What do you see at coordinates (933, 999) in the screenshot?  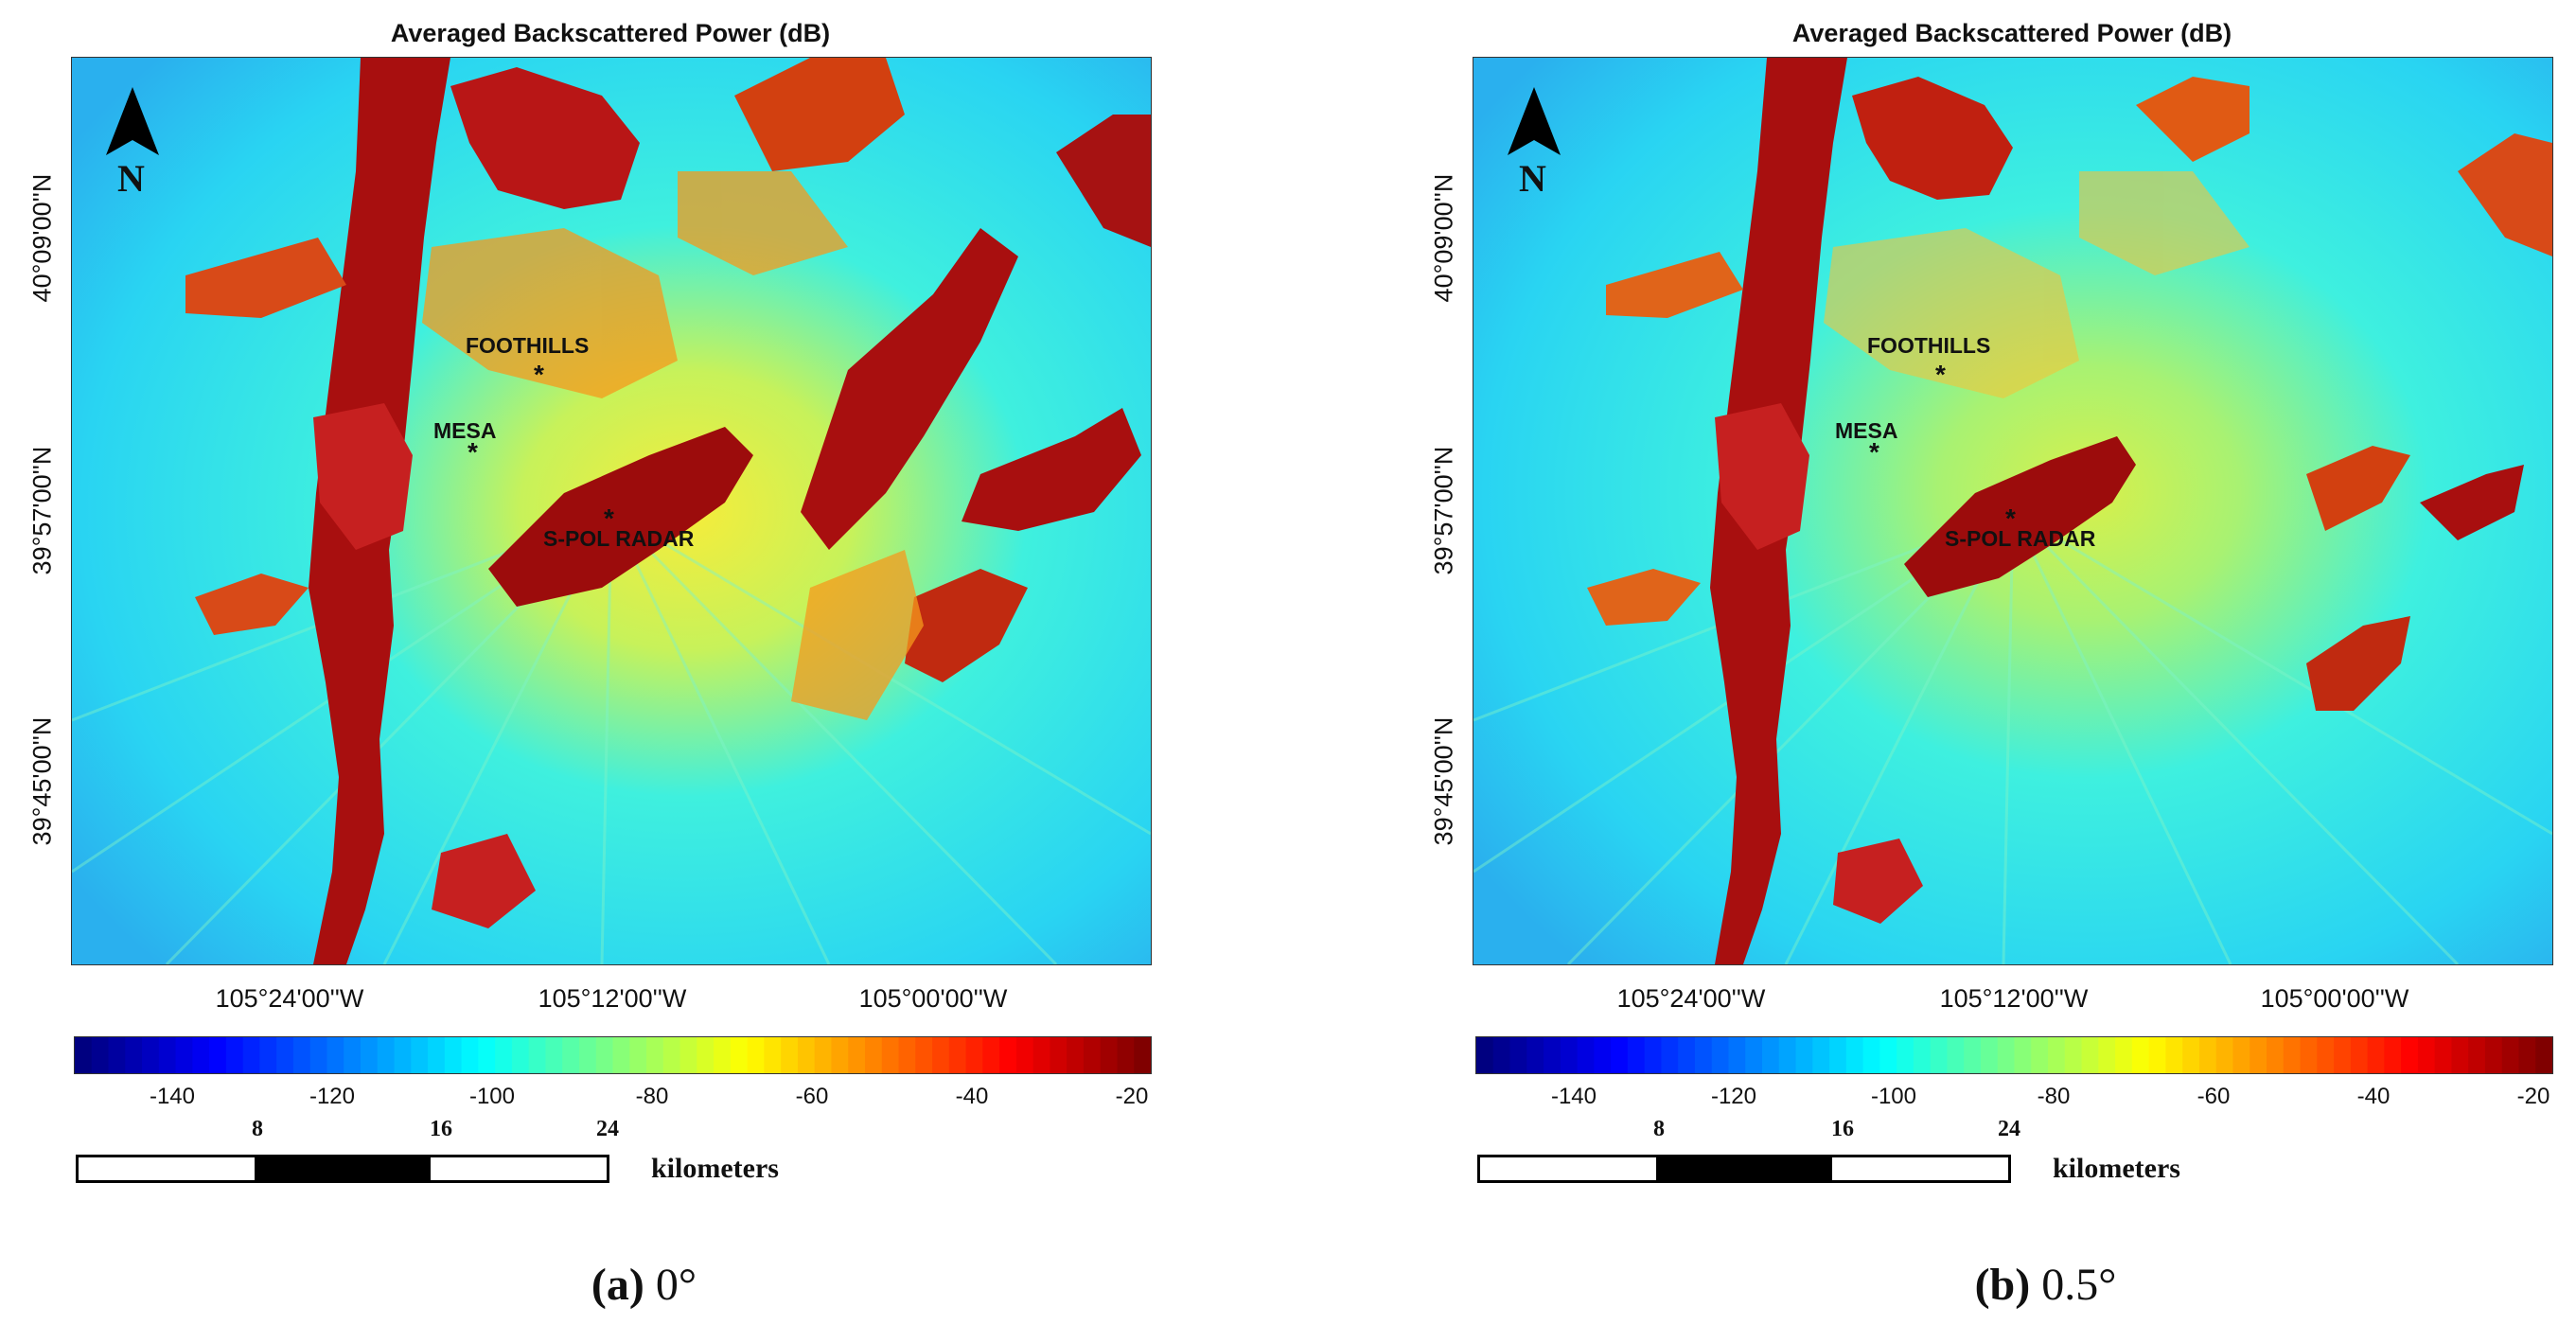 I see `x-tick-label: 105°00'00''W` at bounding box center [933, 999].